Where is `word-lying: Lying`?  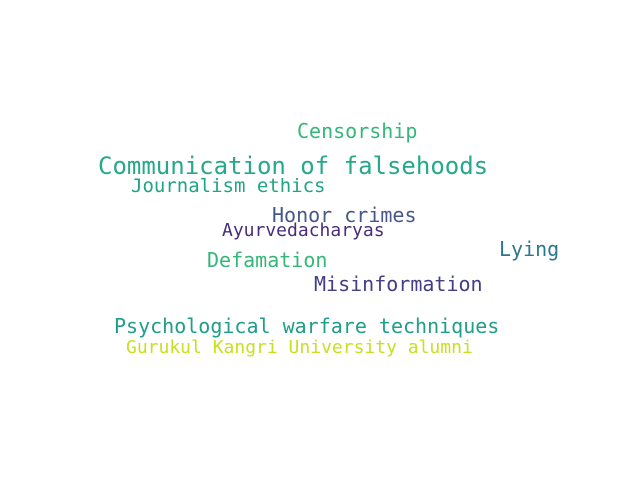
word-lying: Lying is located at coordinates (529, 249).